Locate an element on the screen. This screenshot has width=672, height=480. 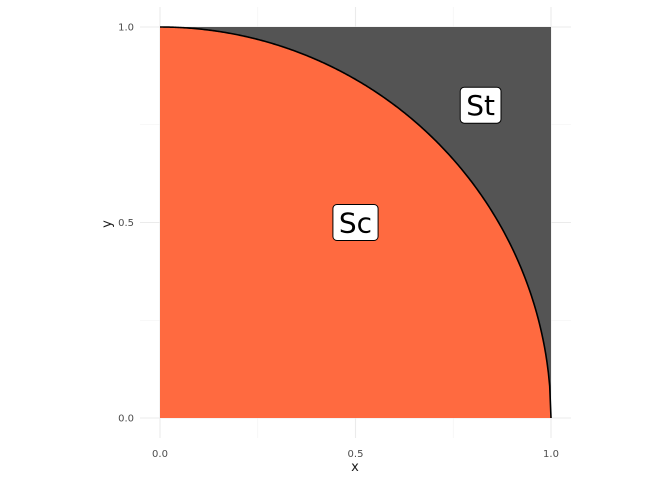
y-tick-label: 1.0 is located at coordinates (126, 28).